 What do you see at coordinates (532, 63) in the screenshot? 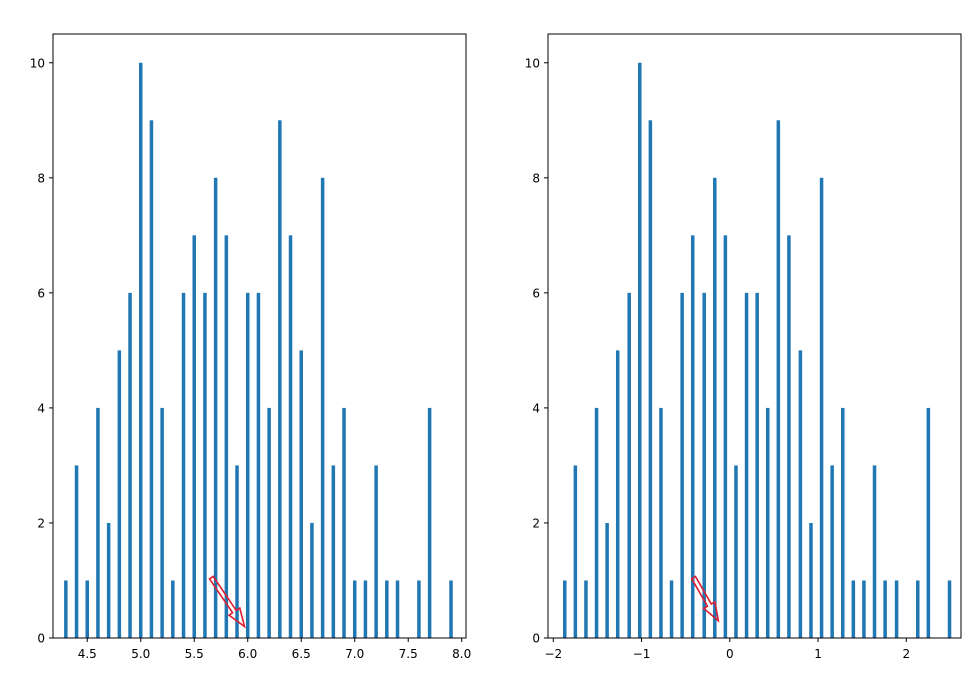
I see `right-y-tick-label-5: 10` at bounding box center [532, 63].